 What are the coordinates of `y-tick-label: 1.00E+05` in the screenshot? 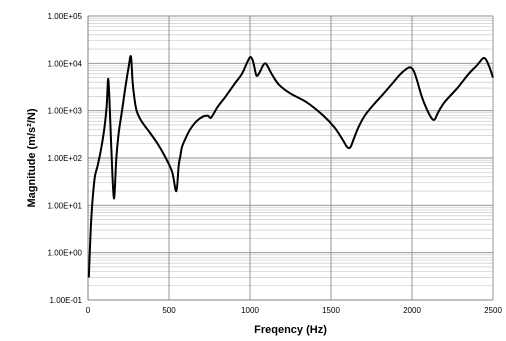 It's located at (65, 16).